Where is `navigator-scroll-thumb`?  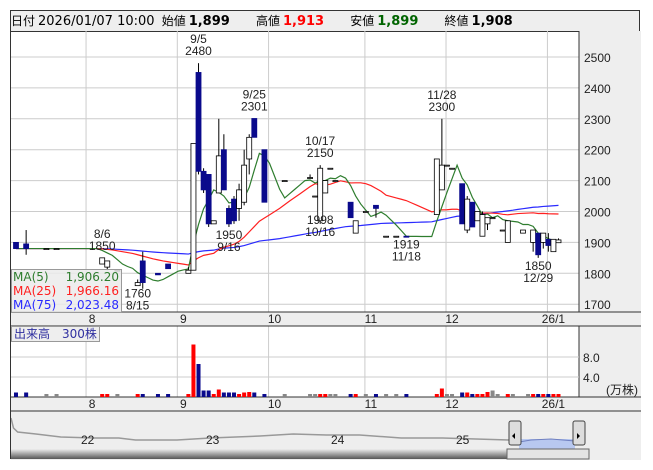
navigator-scroll-thumb is located at coordinates (548, 454).